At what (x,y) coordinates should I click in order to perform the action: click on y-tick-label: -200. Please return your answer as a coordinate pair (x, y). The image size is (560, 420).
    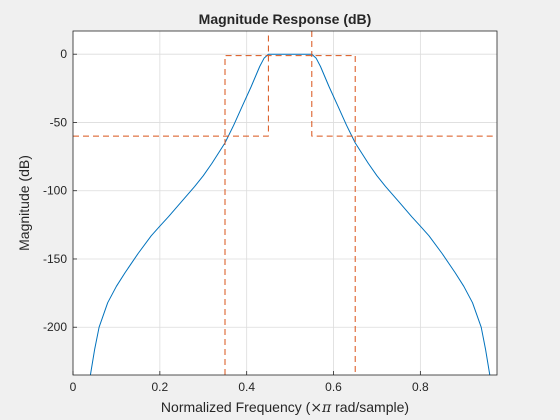
    Looking at the image, I should click on (55, 327).